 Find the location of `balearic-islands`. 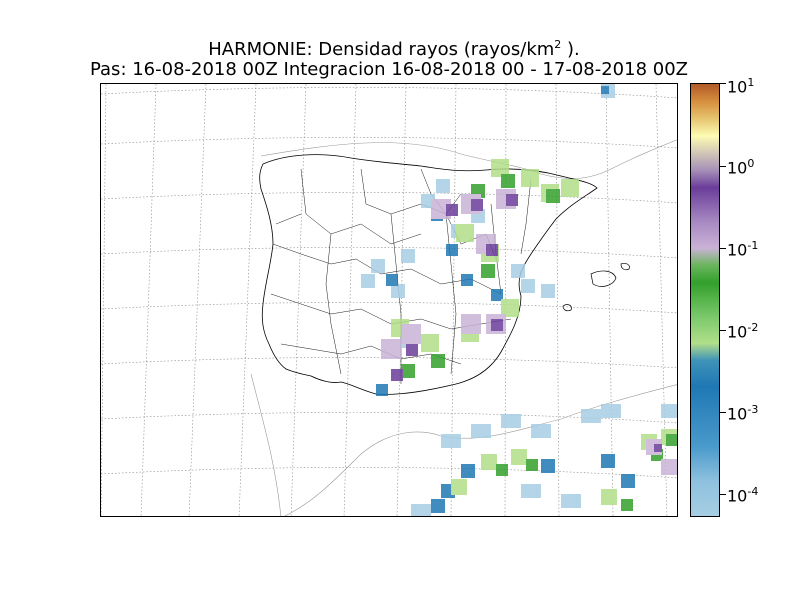

balearic-islands is located at coordinates (596, 287).